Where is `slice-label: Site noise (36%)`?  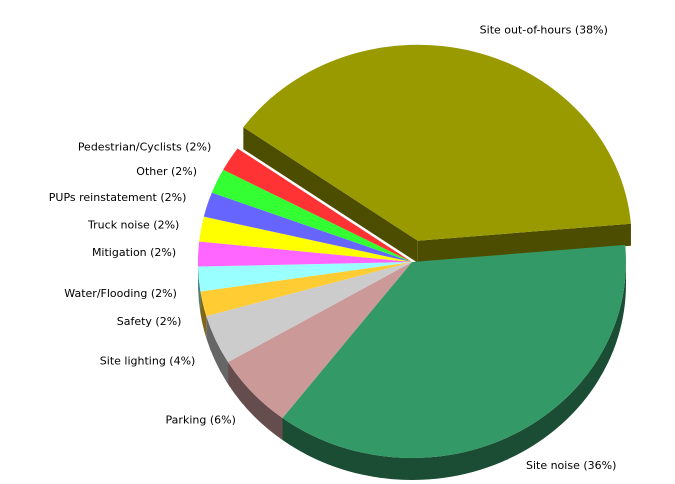 slice-label: Site noise (36%) is located at coordinates (571, 465).